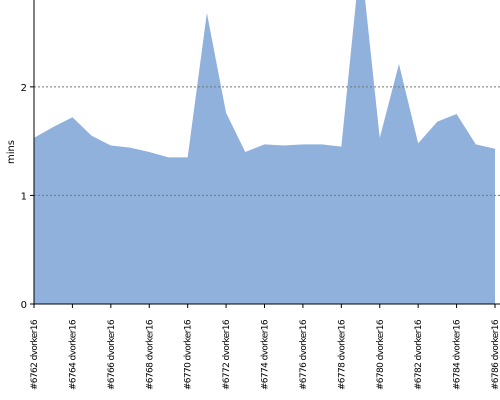 The height and width of the screenshot is (400, 500). What do you see at coordinates (189, 354) in the screenshot?
I see `x-tick-label: #6770 dvorker16` at bounding box center [189, 354].